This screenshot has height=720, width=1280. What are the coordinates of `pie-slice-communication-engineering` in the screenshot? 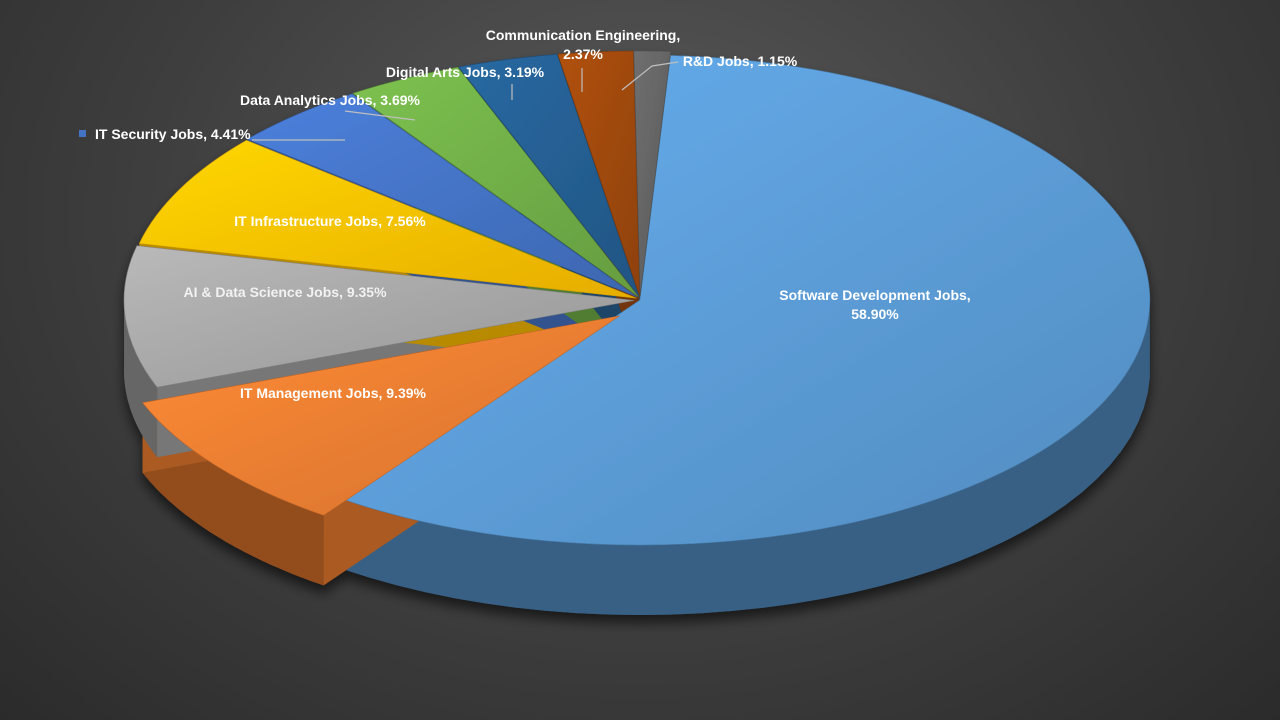 It's located at (598, 173).